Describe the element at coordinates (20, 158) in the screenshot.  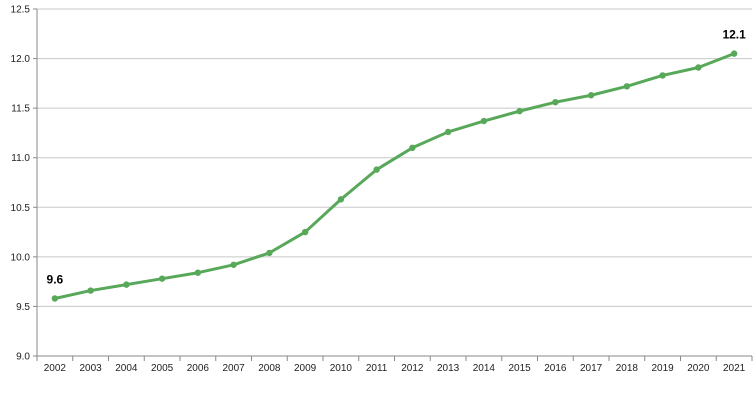
I see `y-tick-label: 11.0` at that location.